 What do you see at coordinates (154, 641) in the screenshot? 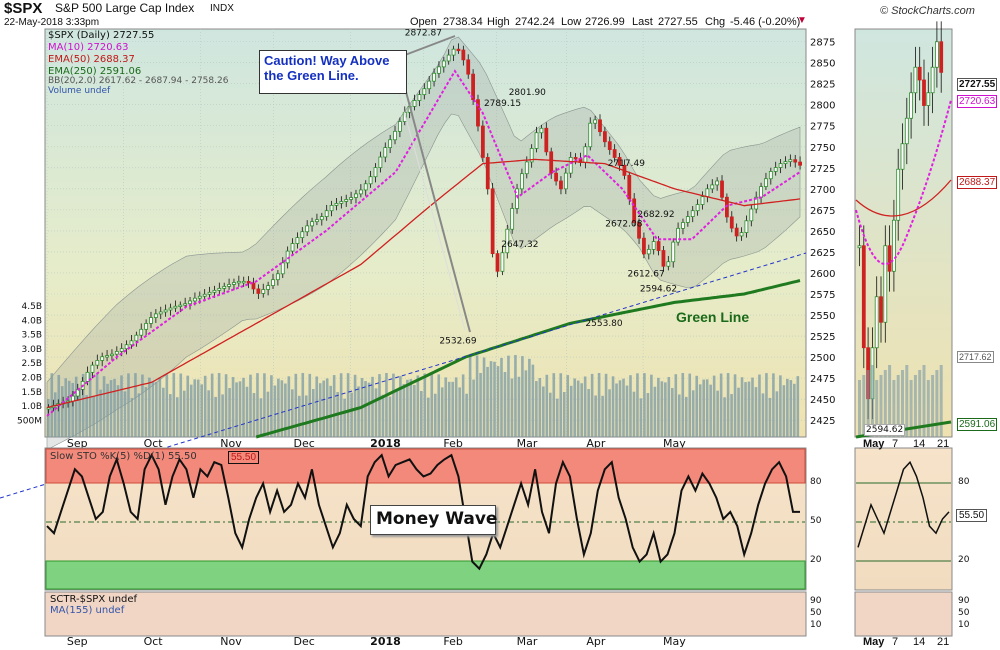
I see `x-tick-label-bottom: Oct` at bounding box center [154, 641].